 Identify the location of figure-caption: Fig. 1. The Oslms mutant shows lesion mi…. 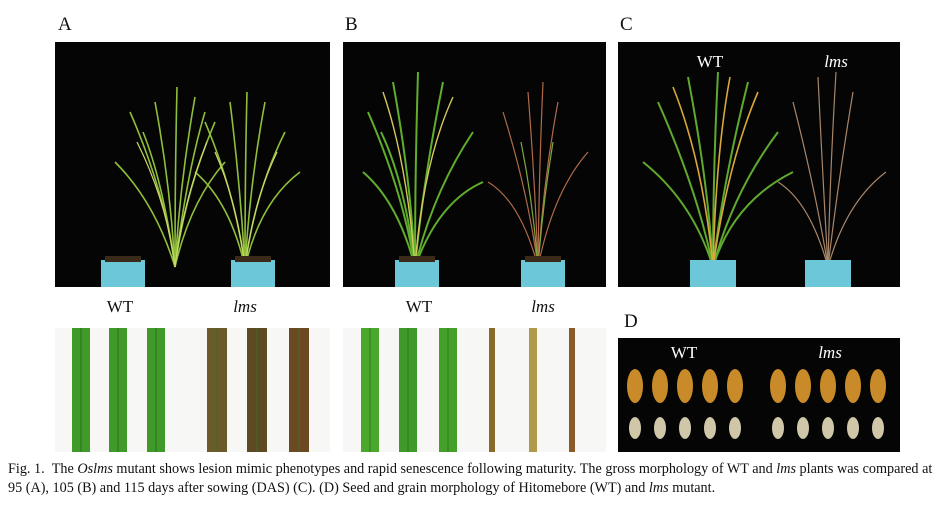
(476, 478).